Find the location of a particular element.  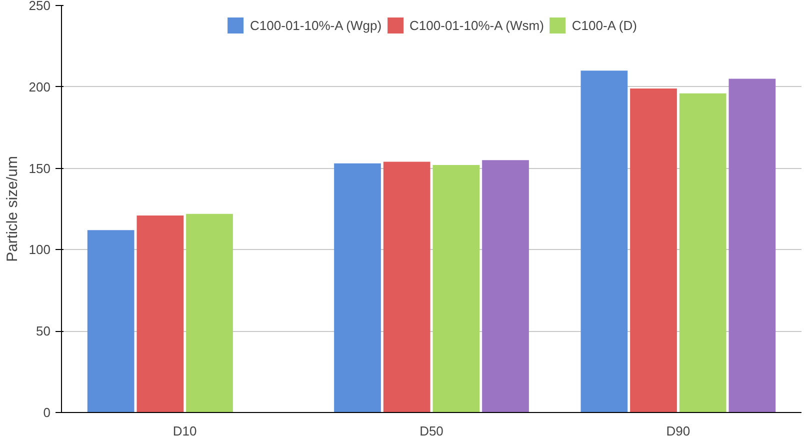

y-tick-label: 50 is located at coordinates (43, 331).